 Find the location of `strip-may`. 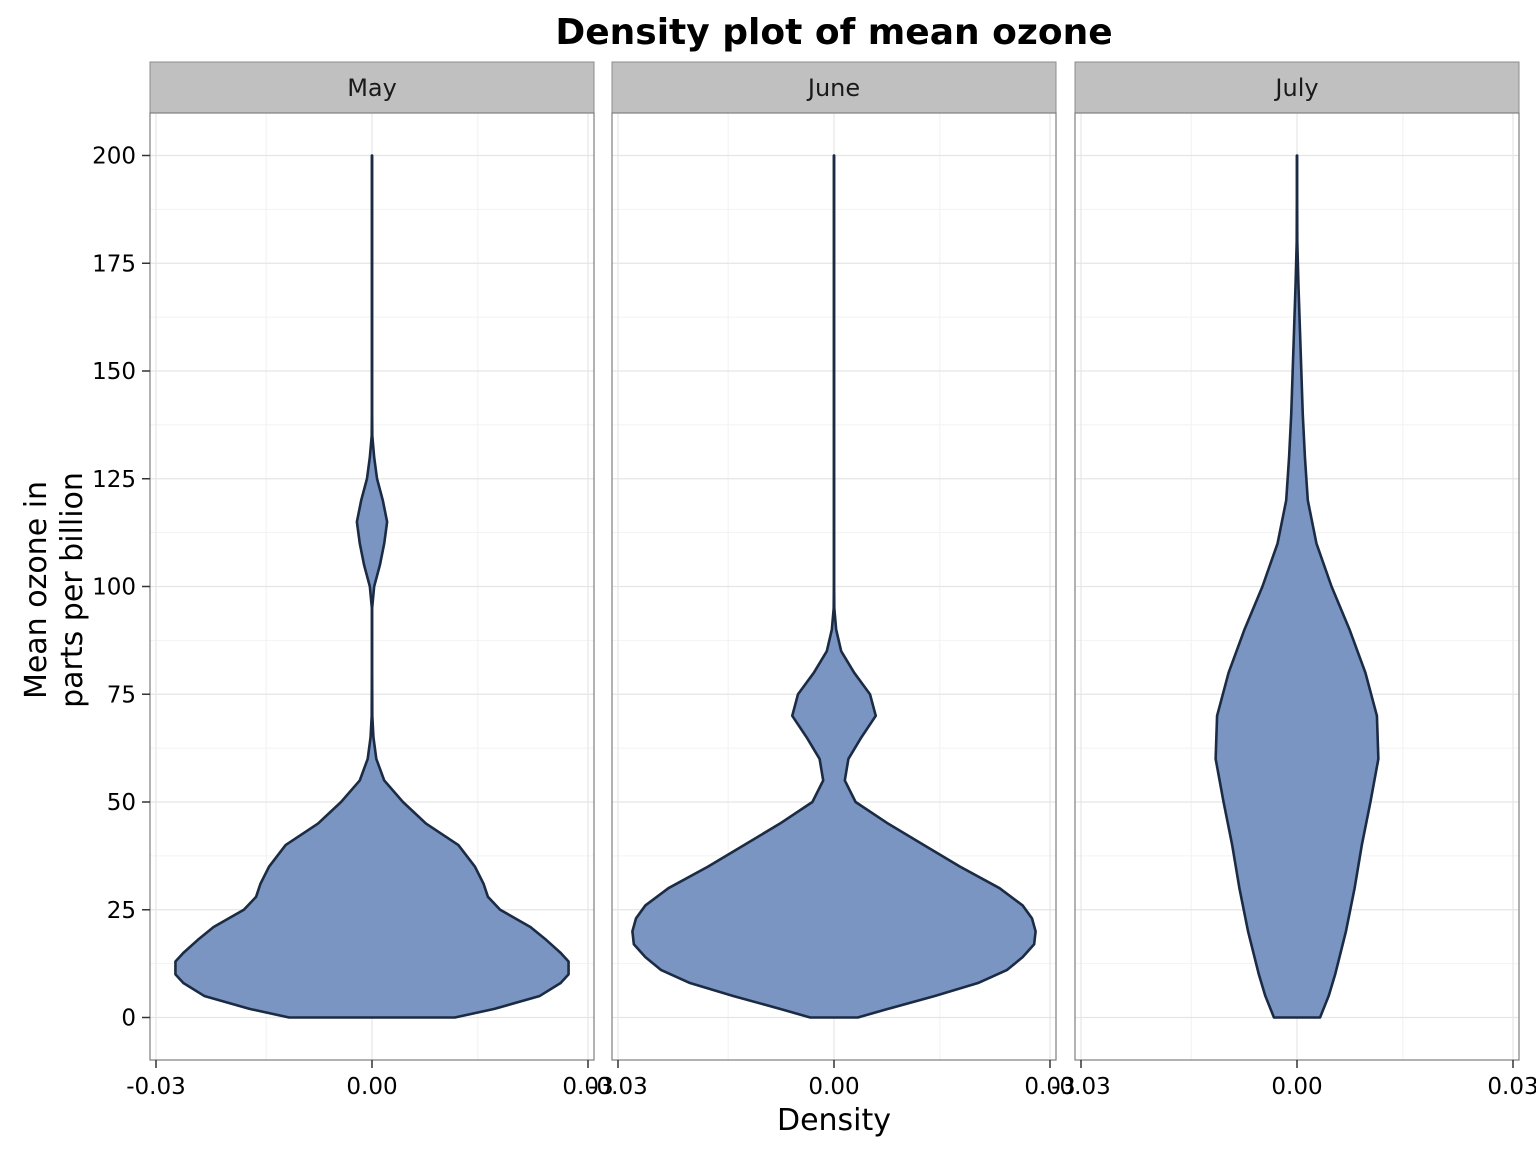

strip-may is located at coordinates (372, 87).